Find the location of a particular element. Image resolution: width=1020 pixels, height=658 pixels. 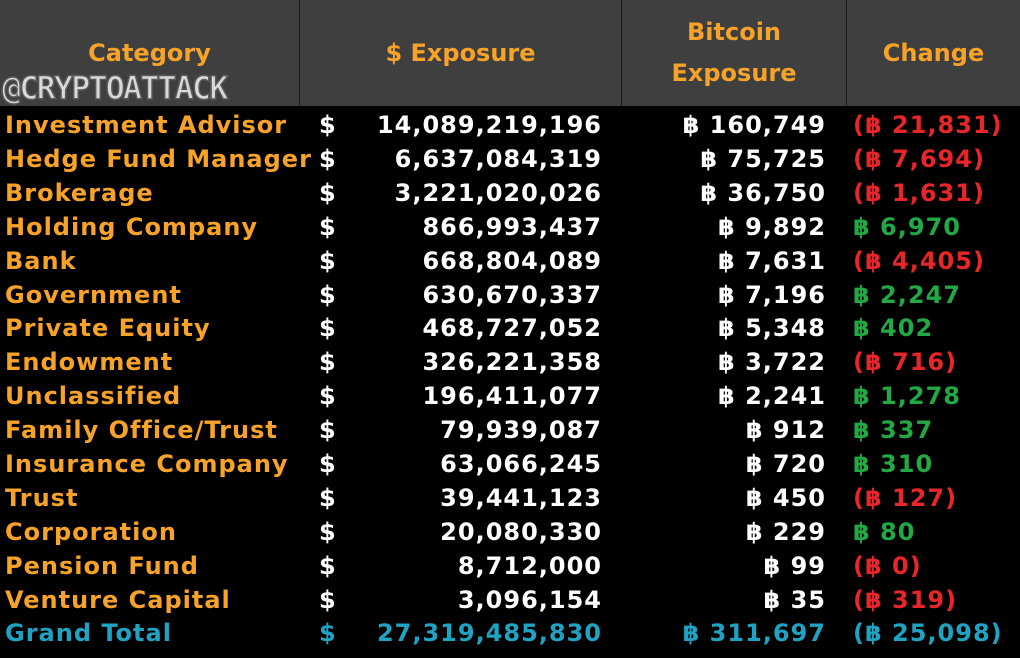

table-row: Bank $668,804,089 ฿ 7,631 (฿ 4,405) is located at coordinates (510, 261).